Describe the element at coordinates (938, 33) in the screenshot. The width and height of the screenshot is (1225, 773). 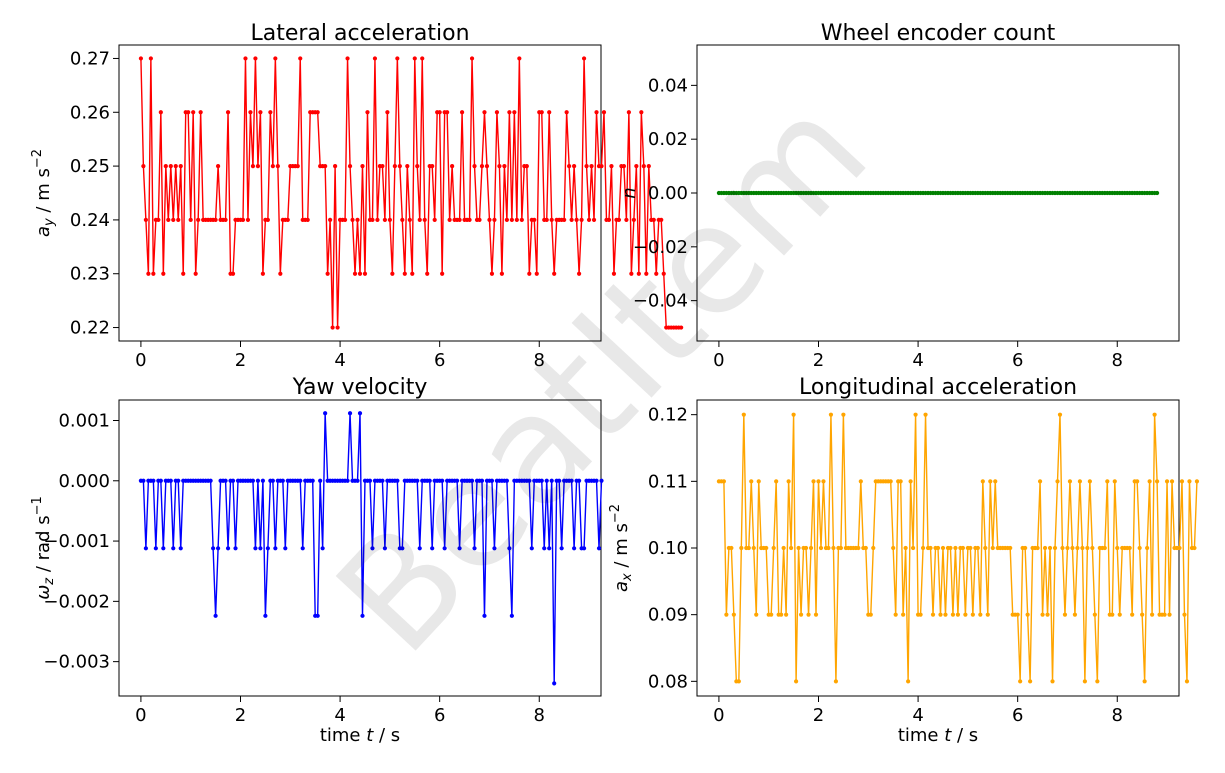
I see `plot-title: Wheel encoder count` at that location.